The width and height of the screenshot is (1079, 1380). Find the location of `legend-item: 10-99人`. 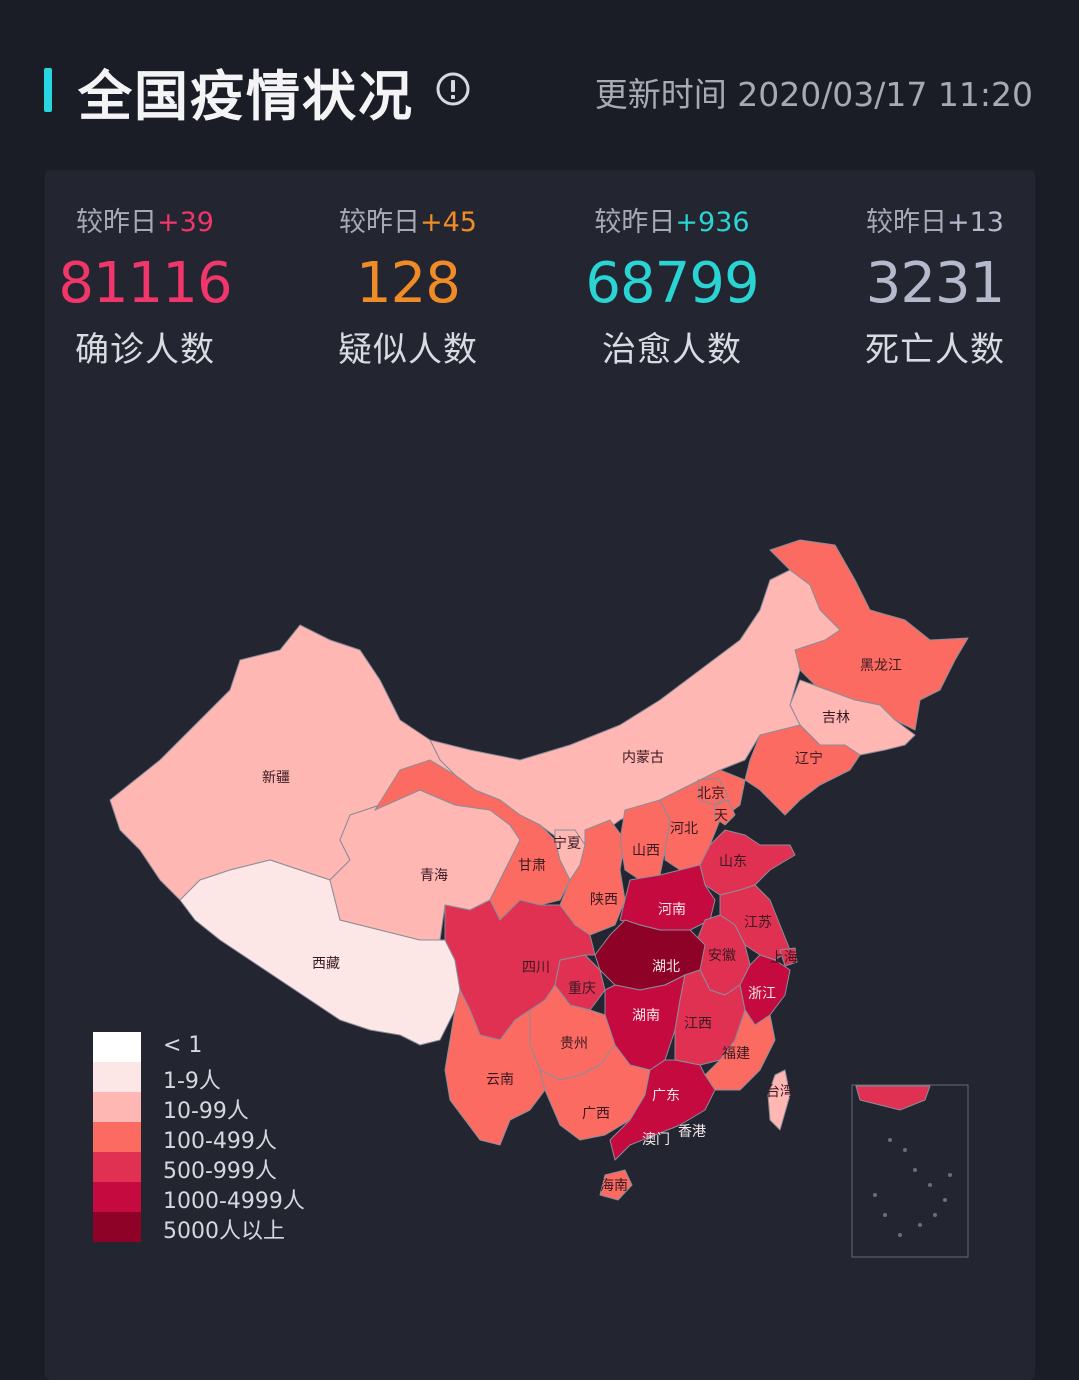

legend-item: 10-99人 is located at coordinates (213, 1108).